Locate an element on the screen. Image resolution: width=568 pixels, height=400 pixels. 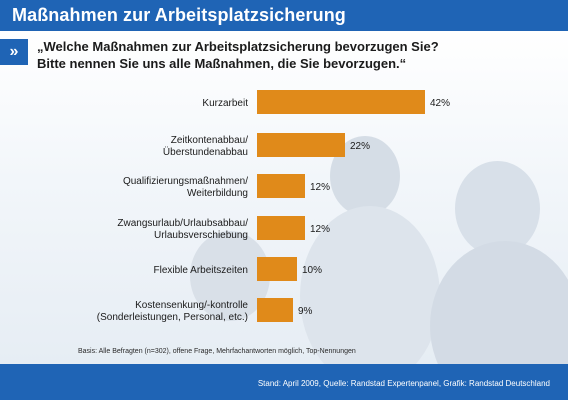
category-label-5-1: (Sonderleistungen, Personal, etc.) is located at coordinates (172, 317).